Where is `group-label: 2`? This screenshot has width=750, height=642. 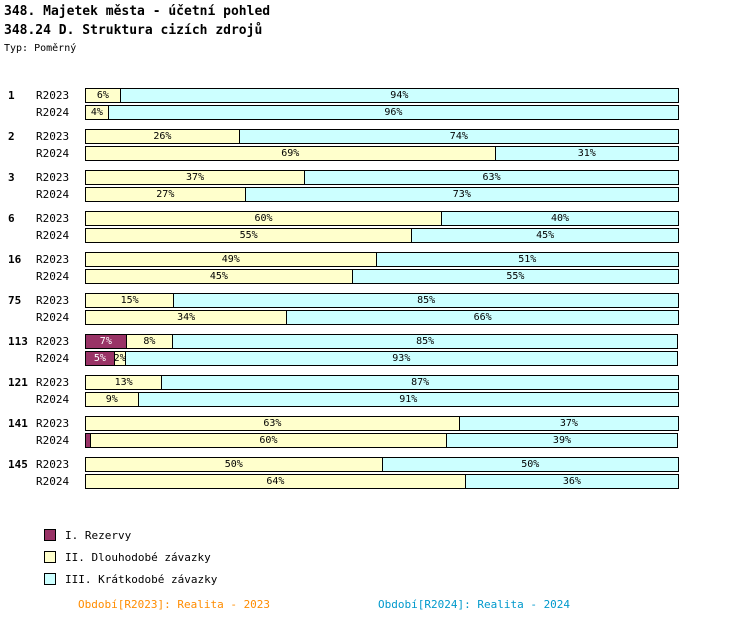 group-label: 2 is located at coordinates (11, 136).